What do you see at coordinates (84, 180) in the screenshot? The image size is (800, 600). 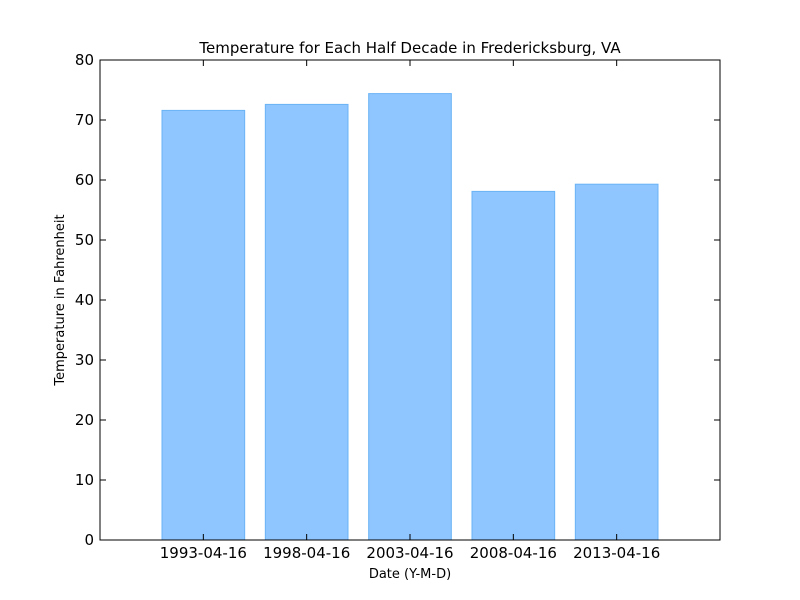 I see `y-tick-label: 60` at bounding box center [84, 180].